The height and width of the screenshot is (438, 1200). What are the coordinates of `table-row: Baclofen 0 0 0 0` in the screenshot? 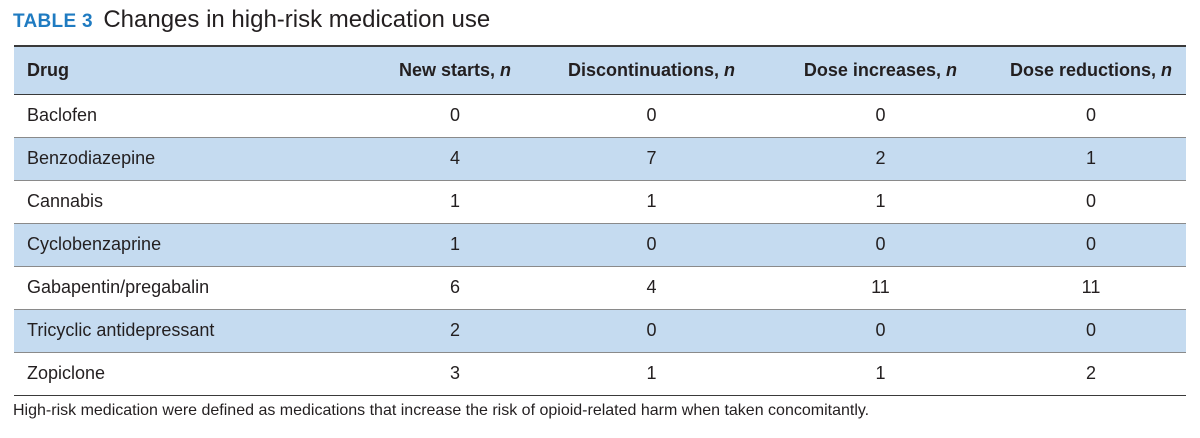 It's located at (600, 116).